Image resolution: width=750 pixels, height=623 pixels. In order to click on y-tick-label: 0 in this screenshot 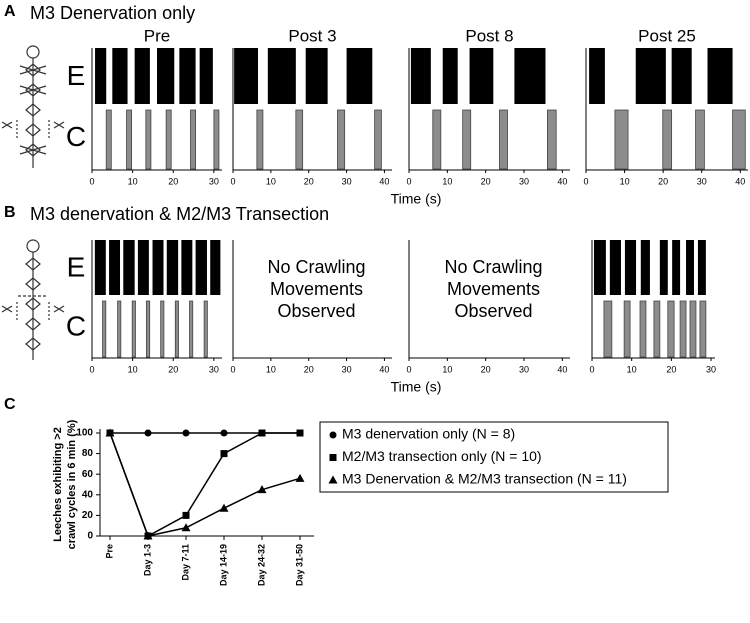, I will do `click(90, 536)`.